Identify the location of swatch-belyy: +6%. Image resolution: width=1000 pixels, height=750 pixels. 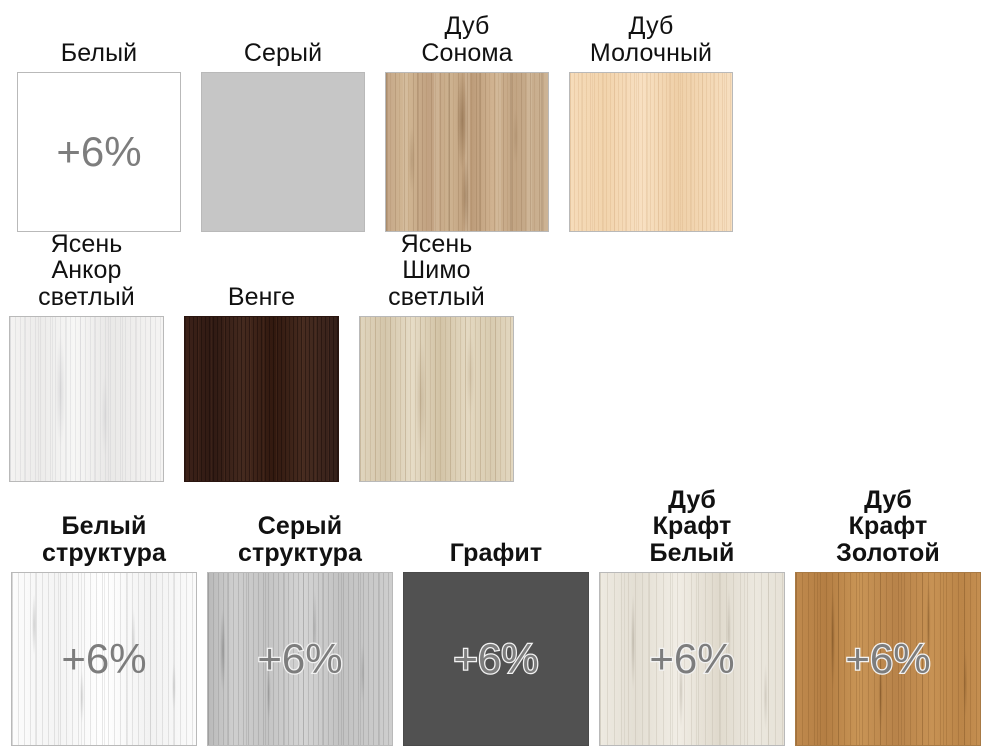
(99, 152).